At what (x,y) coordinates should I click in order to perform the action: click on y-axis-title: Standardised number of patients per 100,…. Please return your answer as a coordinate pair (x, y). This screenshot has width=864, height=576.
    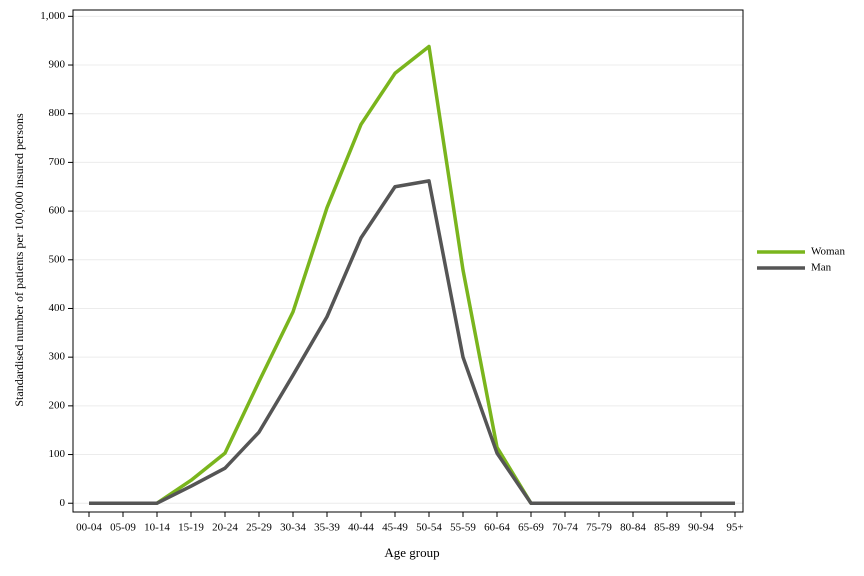
    Looking at the image, I should click on (19, 260).